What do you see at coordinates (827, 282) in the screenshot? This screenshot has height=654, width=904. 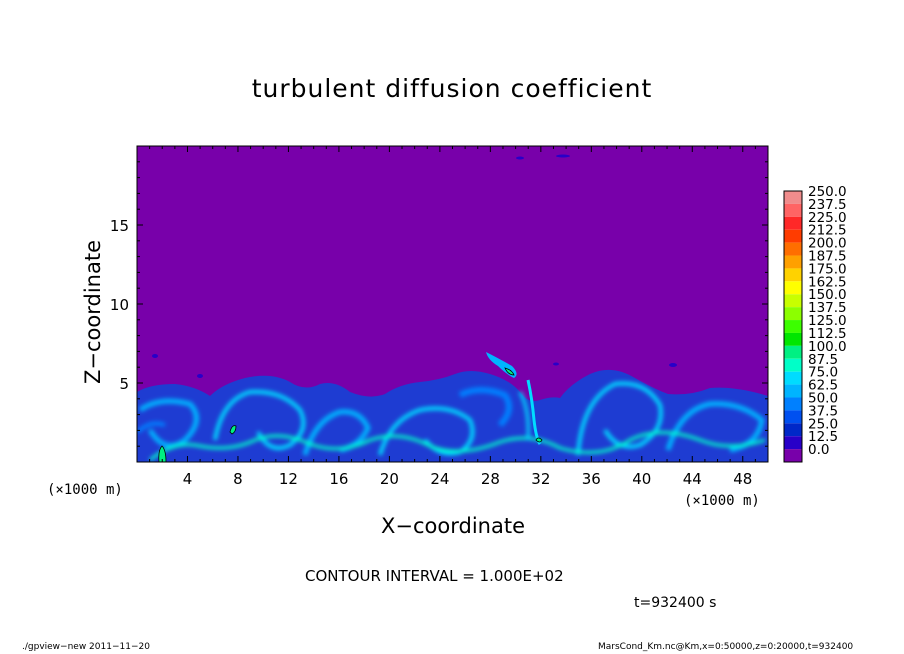 I see `colorbar-label: 162.5` at bounding box center [827, 282].